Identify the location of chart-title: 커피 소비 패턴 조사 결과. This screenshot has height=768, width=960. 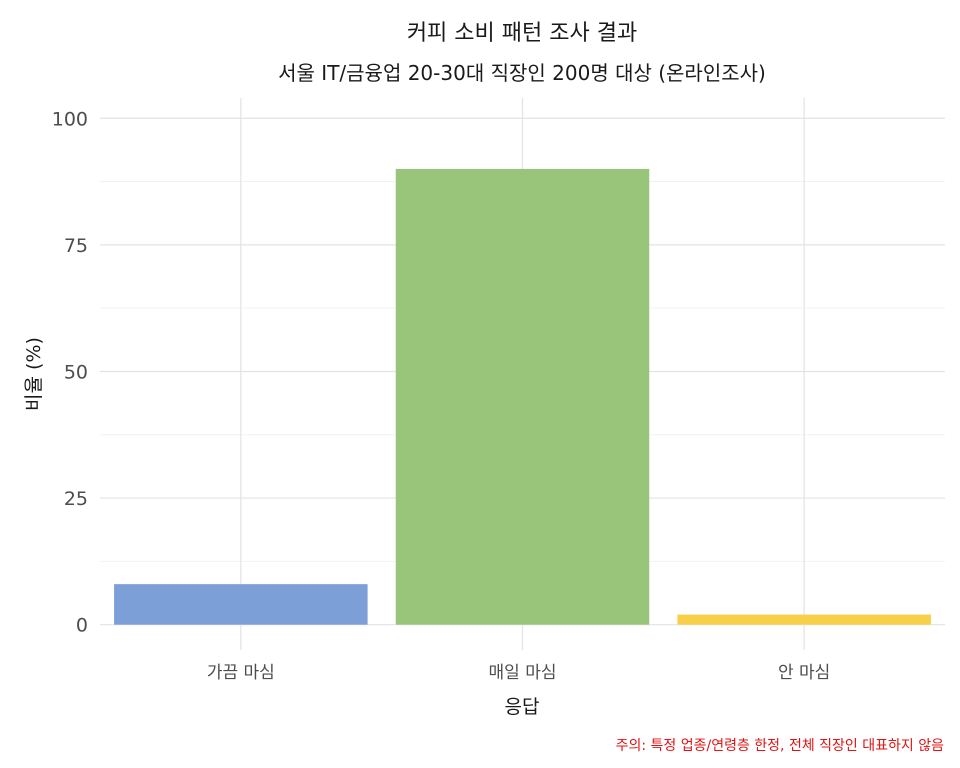
(522, 33).